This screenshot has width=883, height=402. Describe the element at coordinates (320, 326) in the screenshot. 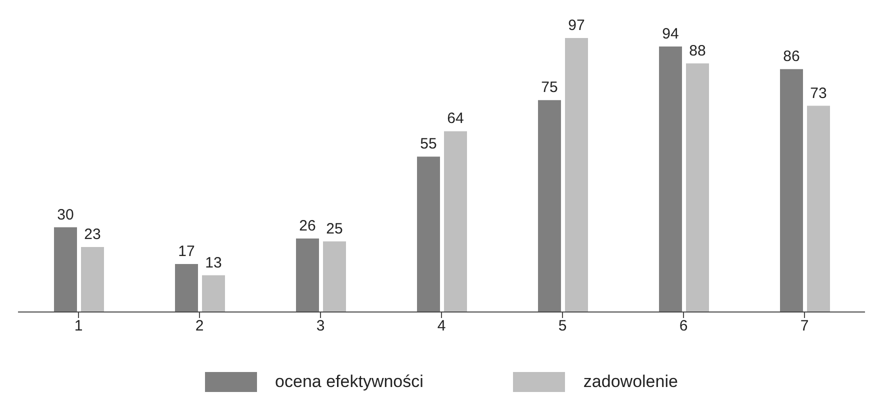

I see `x-tick-label: 3` at that location.